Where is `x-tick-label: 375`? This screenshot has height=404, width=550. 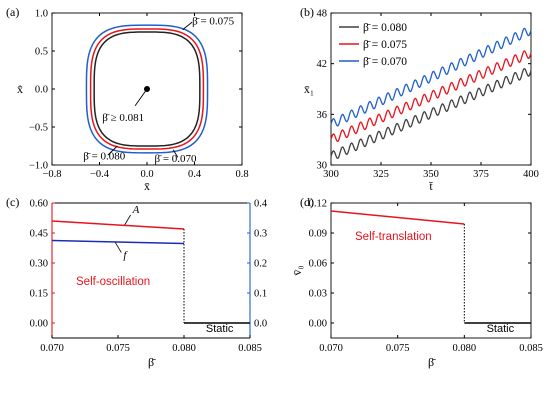 x-tick-label: 375 is located at coordinates (481, 174).